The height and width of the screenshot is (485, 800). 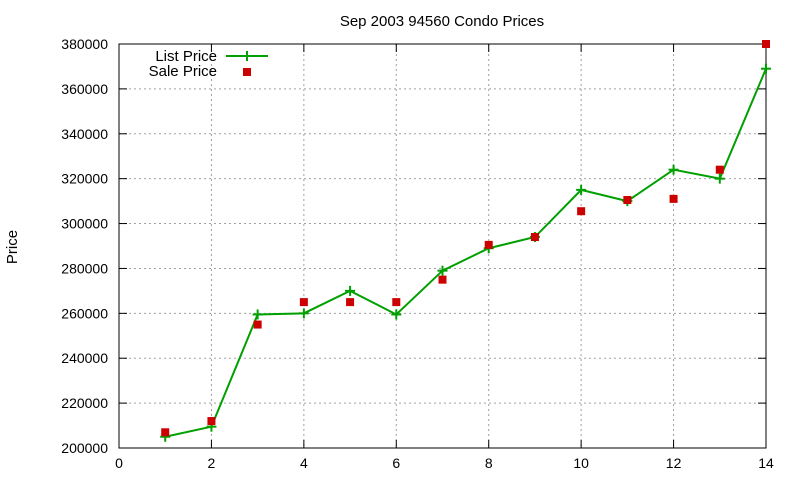 What do you see at coordinates (442, 21) in the screenshot?
I see `chart-title: Sep 2003 94560 Condo Prices` at bounding box center [442, 21].